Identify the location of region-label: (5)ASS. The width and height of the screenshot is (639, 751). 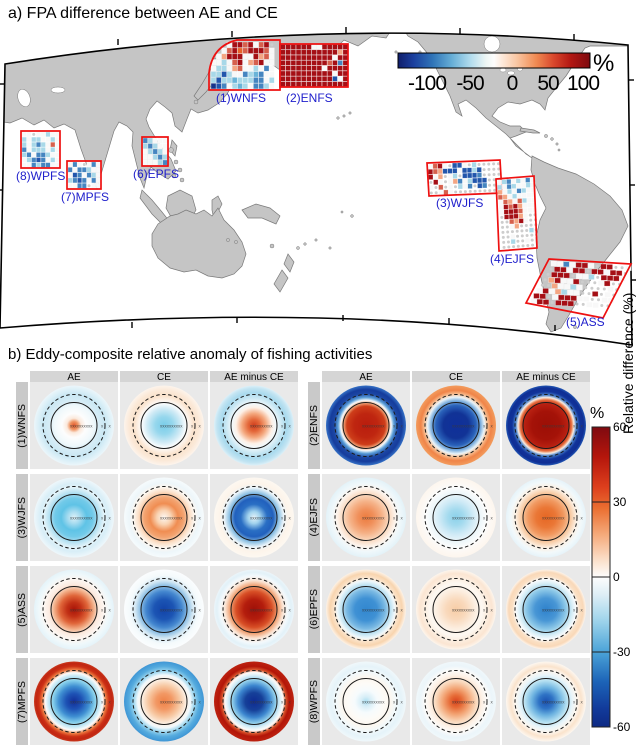
(585, 322).